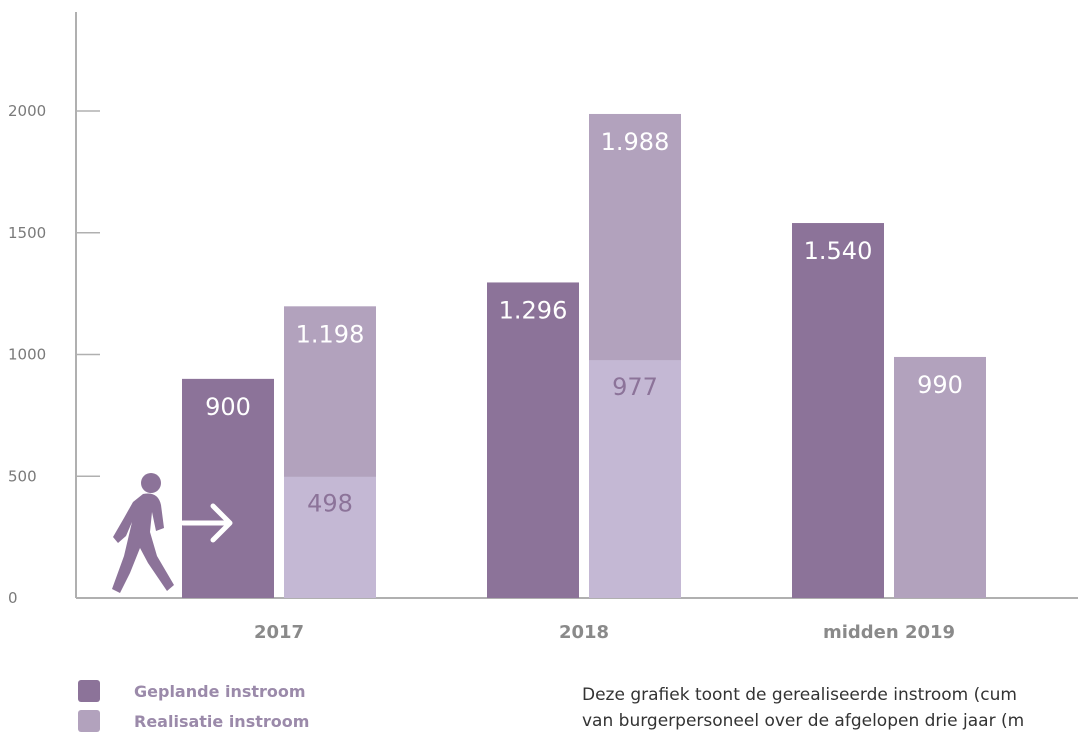 This screenshot has width=1078, height=736. I want to click on x-category-label-1: 2018, so click(584, 632).